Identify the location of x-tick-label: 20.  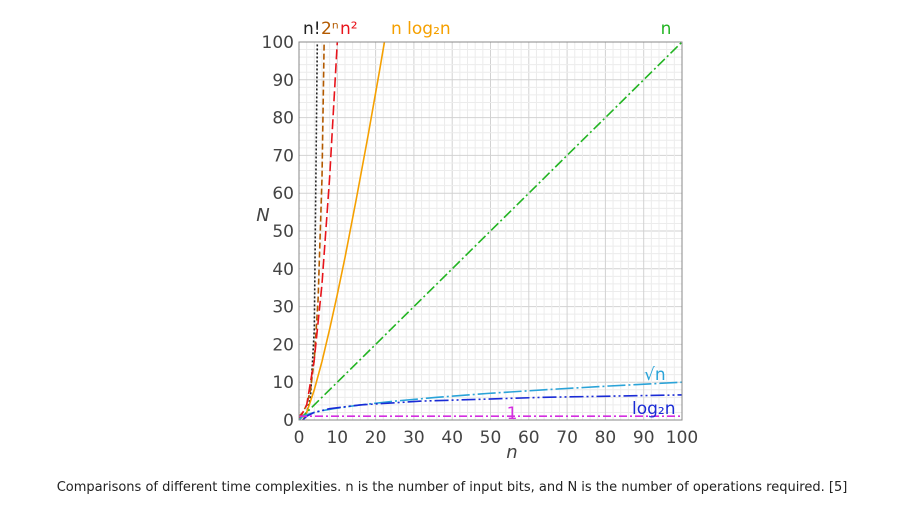
(376, 438).